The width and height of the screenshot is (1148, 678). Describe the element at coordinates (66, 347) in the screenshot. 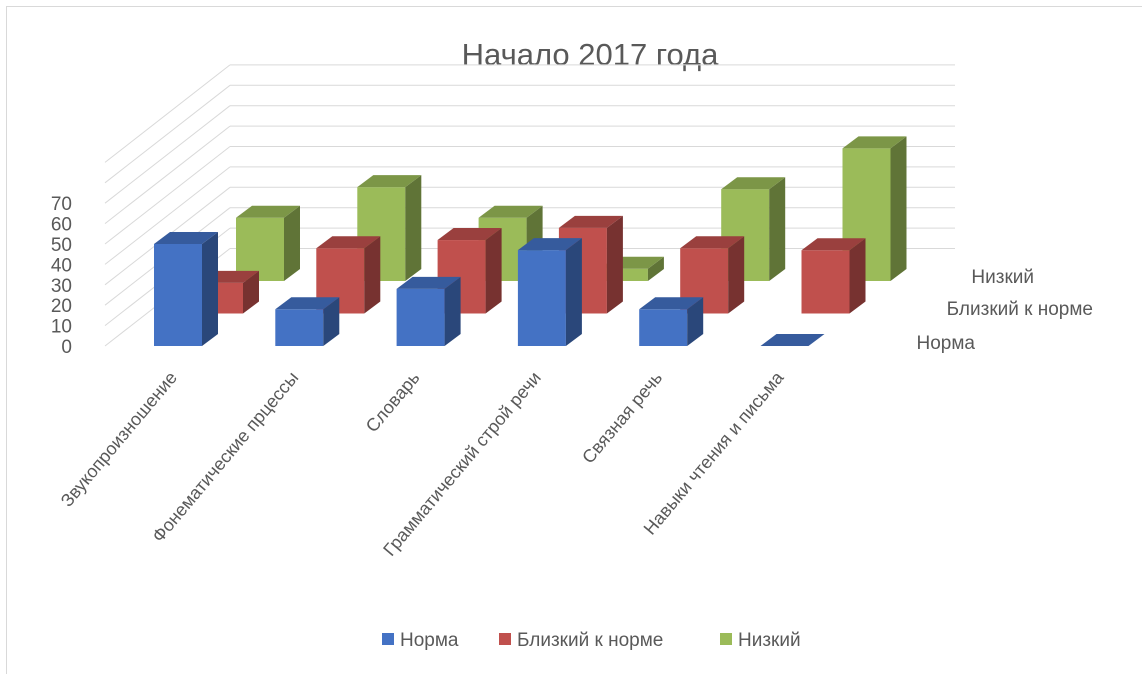

I see `y-tick-label: 0` at that location.